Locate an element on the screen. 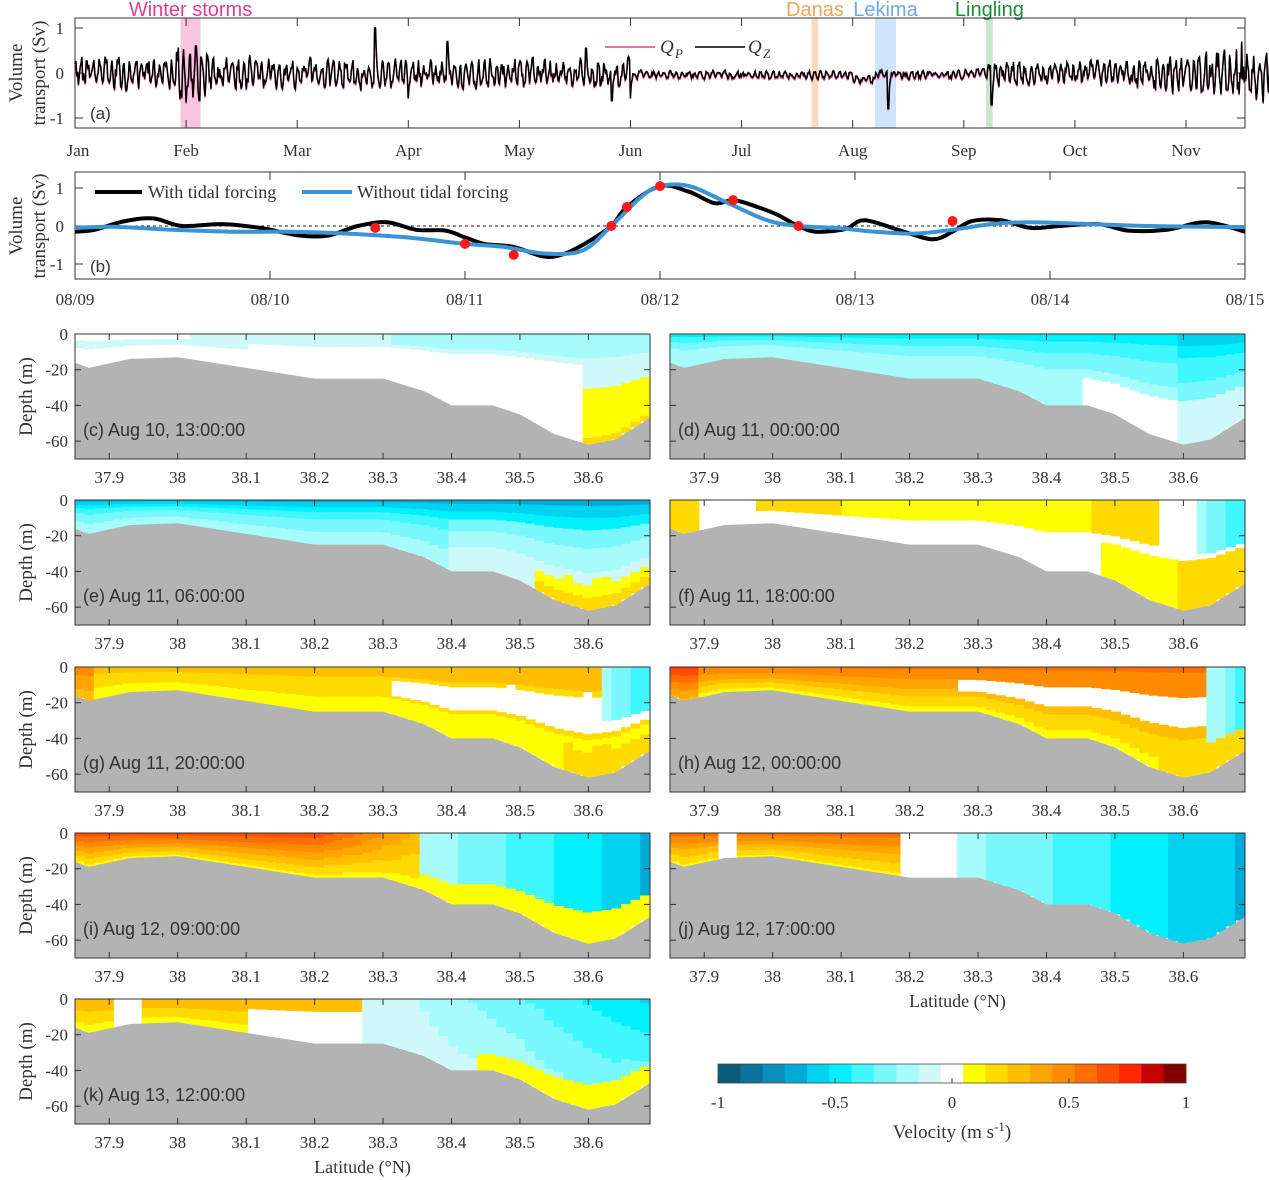 Image resolution: width=1269 pixels, height=1180 pixels. x-tick-label: 37.9 is located at coordinates (109, 643).